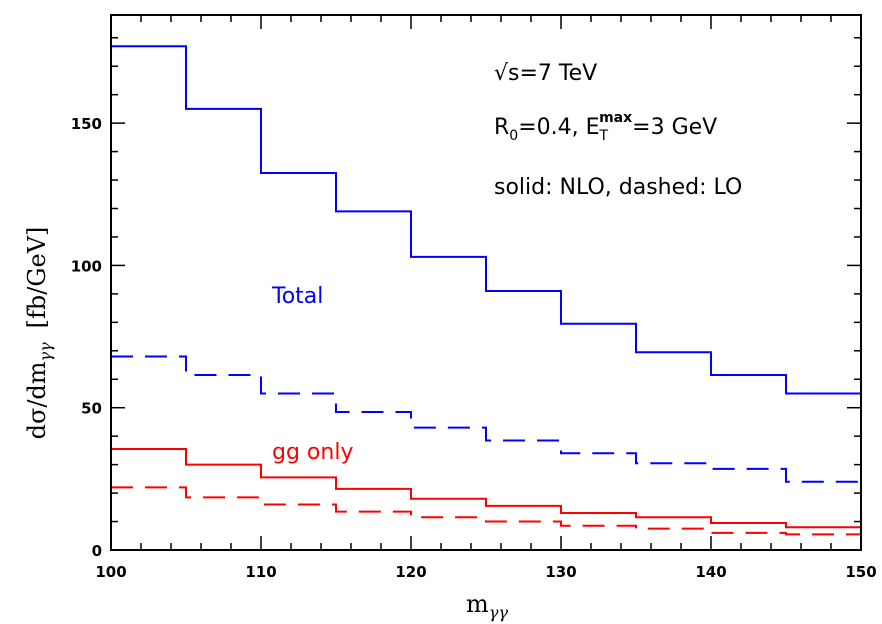 This screenshot has width=882, height=624. I want to click on y-axis-label-sub: γγ, so click(45, 352).